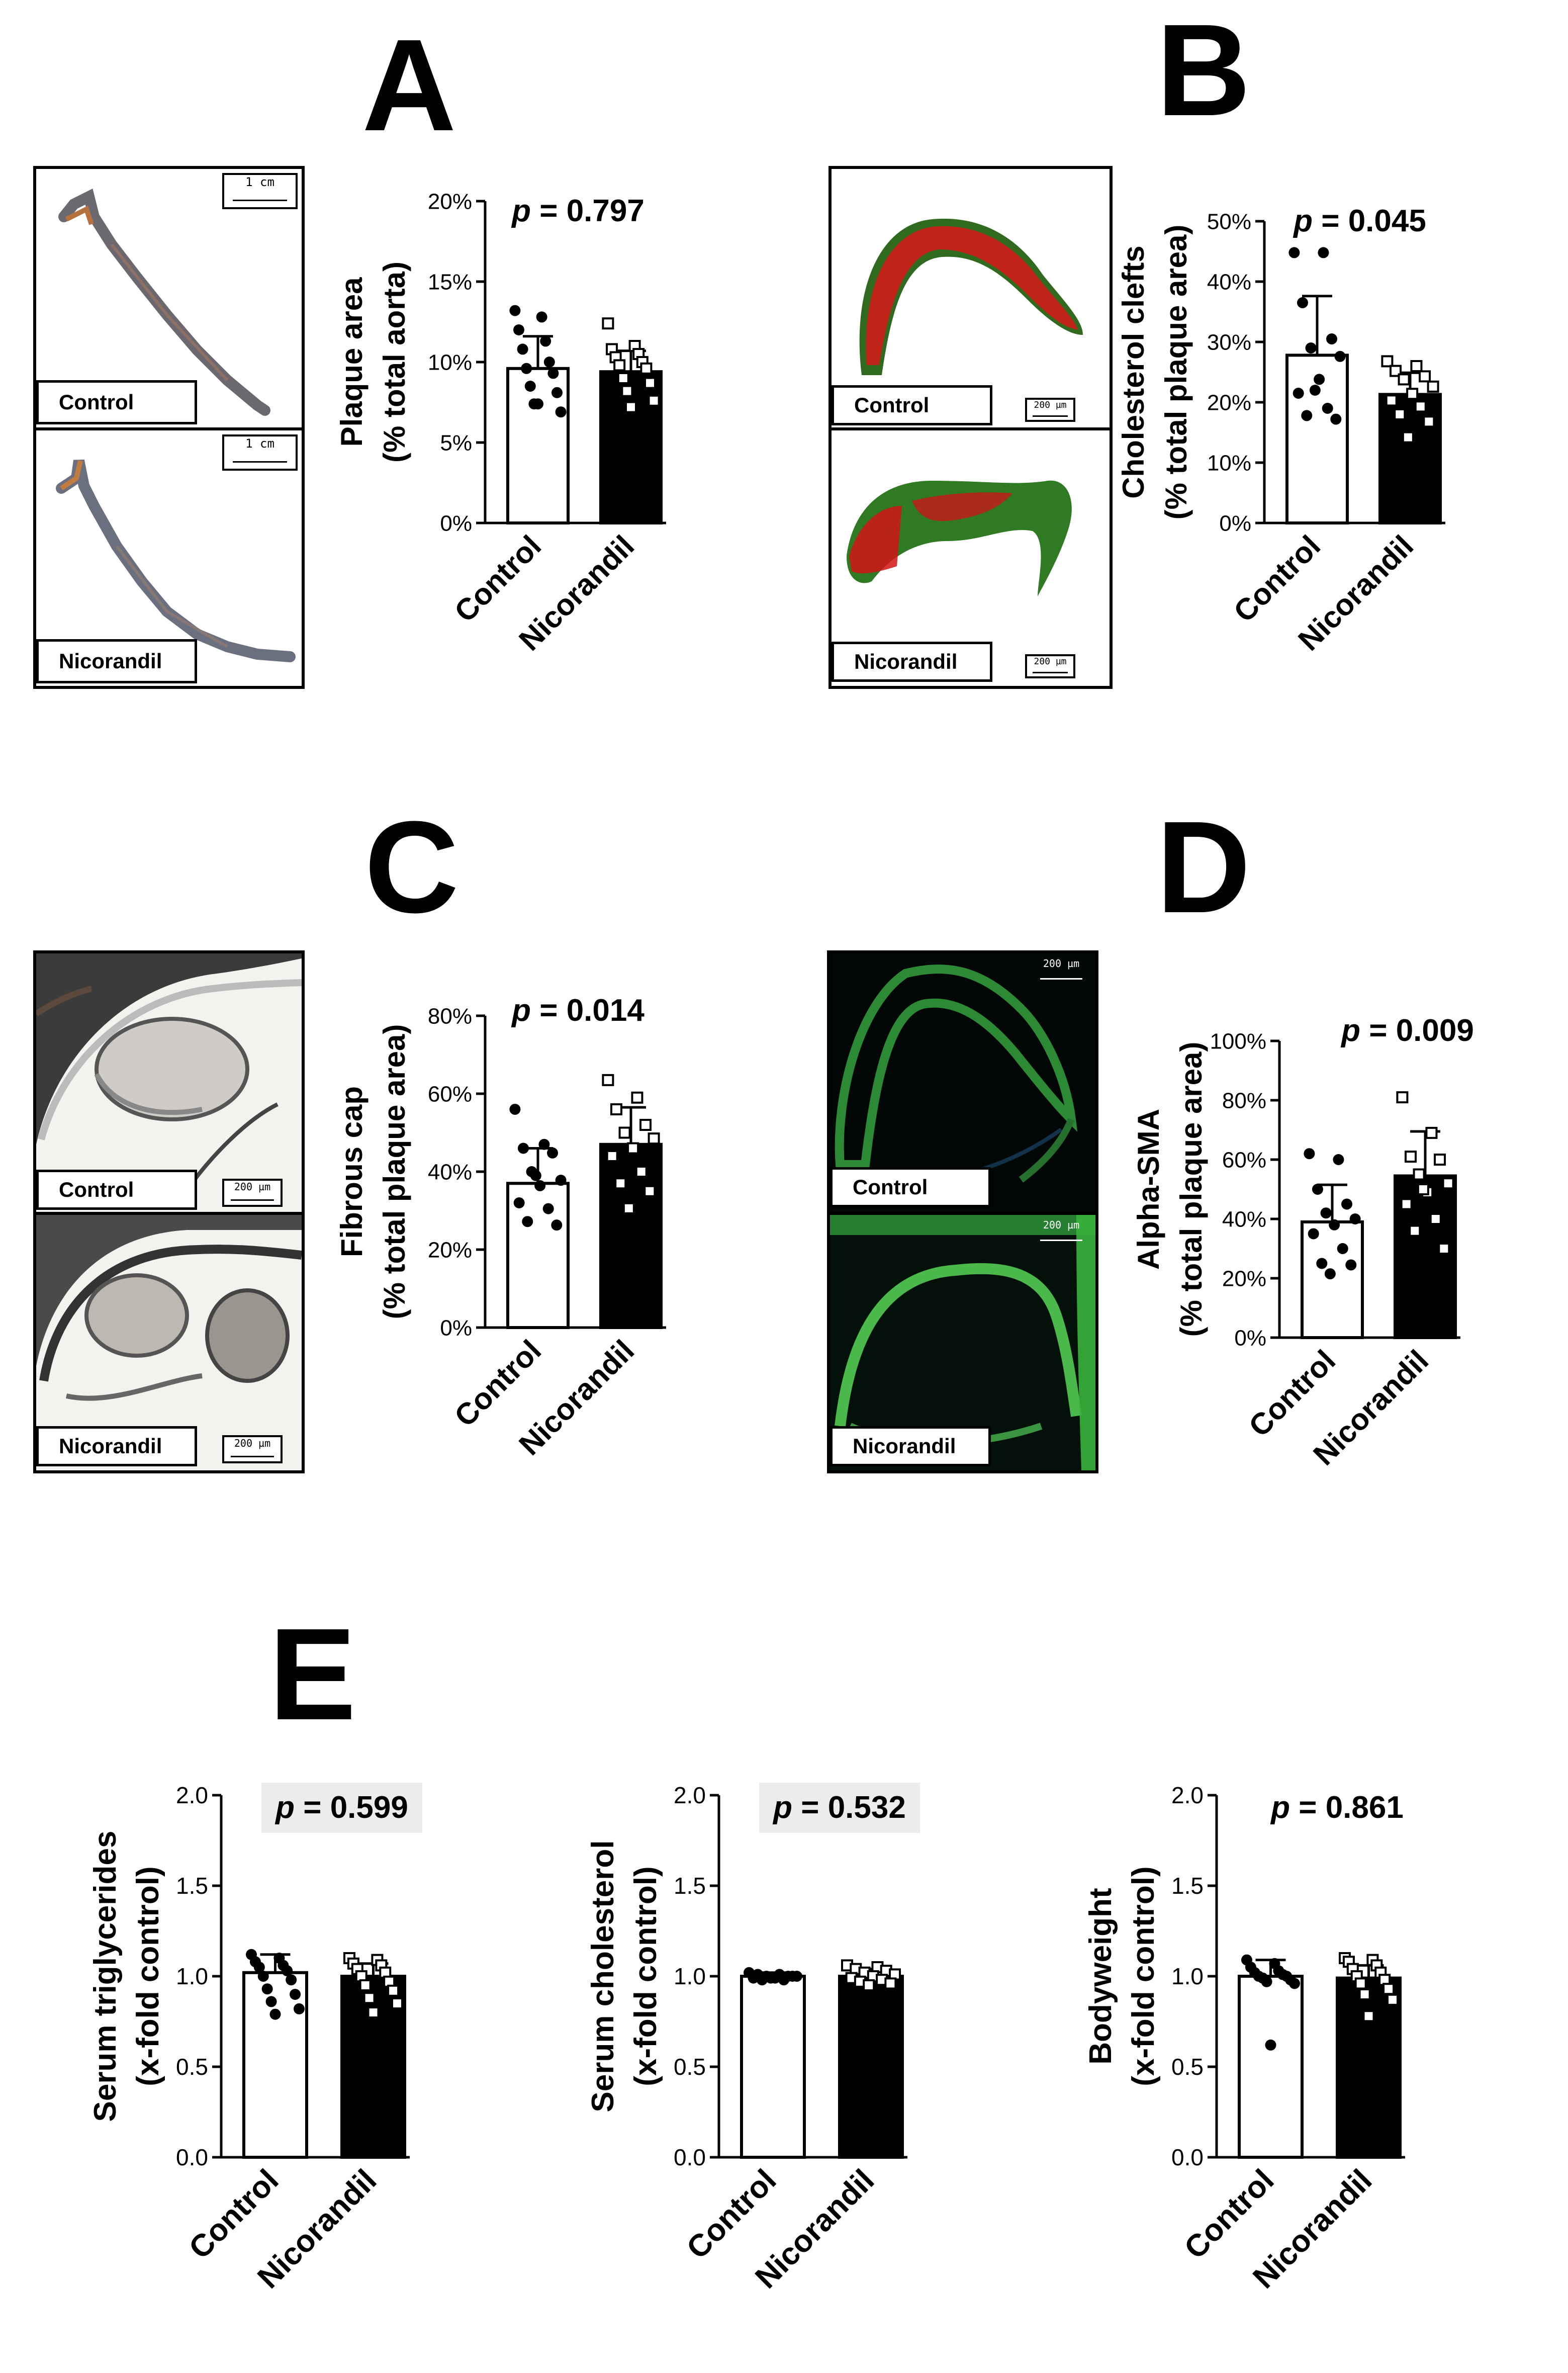 The height and width of the screenshot is (2373, 1568). I want to click on panel-letter-b: B, so click(1203, 71).